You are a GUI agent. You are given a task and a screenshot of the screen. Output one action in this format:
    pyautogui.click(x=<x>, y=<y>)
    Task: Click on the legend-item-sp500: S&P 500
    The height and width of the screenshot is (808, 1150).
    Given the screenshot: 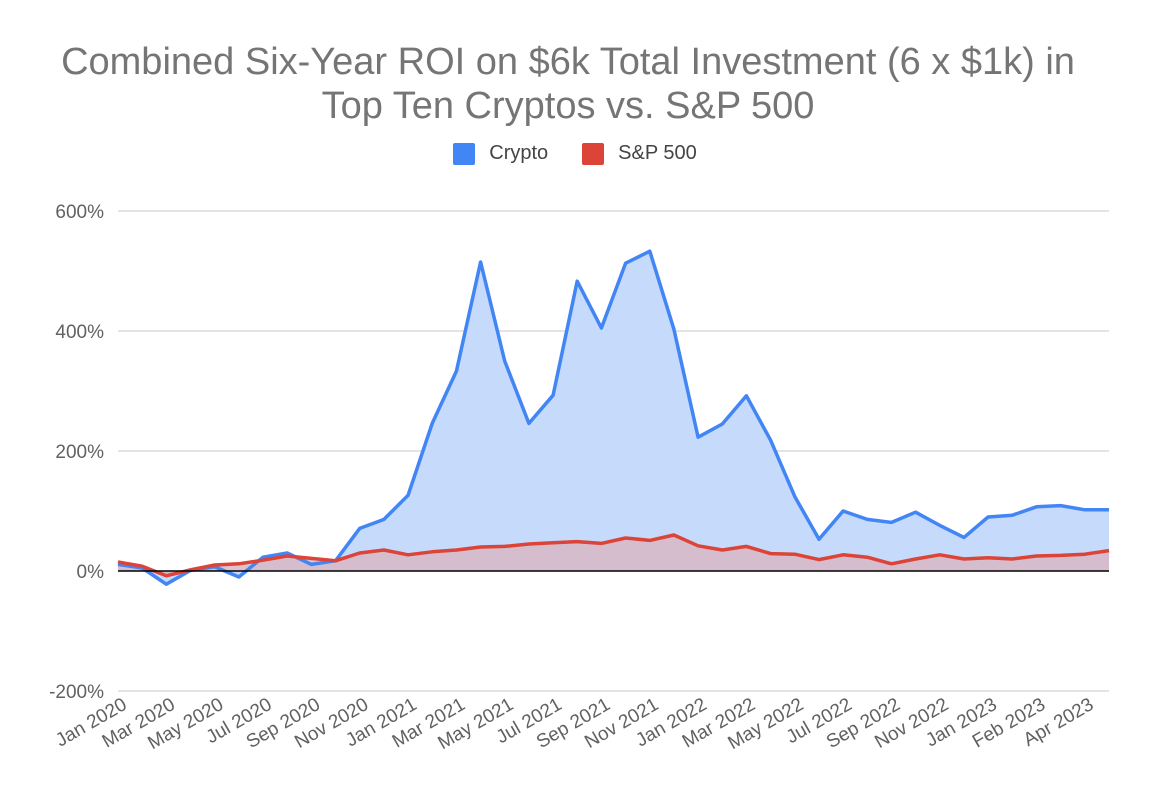 What is the action you would take?
    pyautogui.click(x=639, y=153)
    